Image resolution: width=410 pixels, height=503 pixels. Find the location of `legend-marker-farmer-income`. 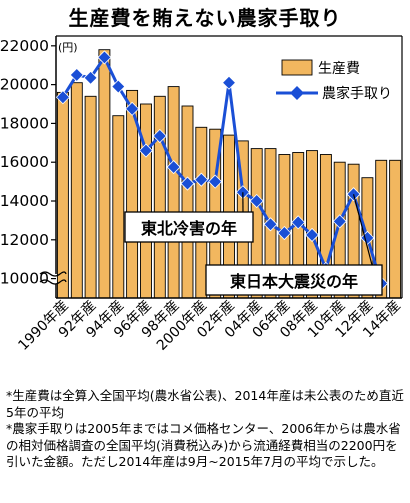

legend-marker-farmer-income is located at coordinates (297, 93).